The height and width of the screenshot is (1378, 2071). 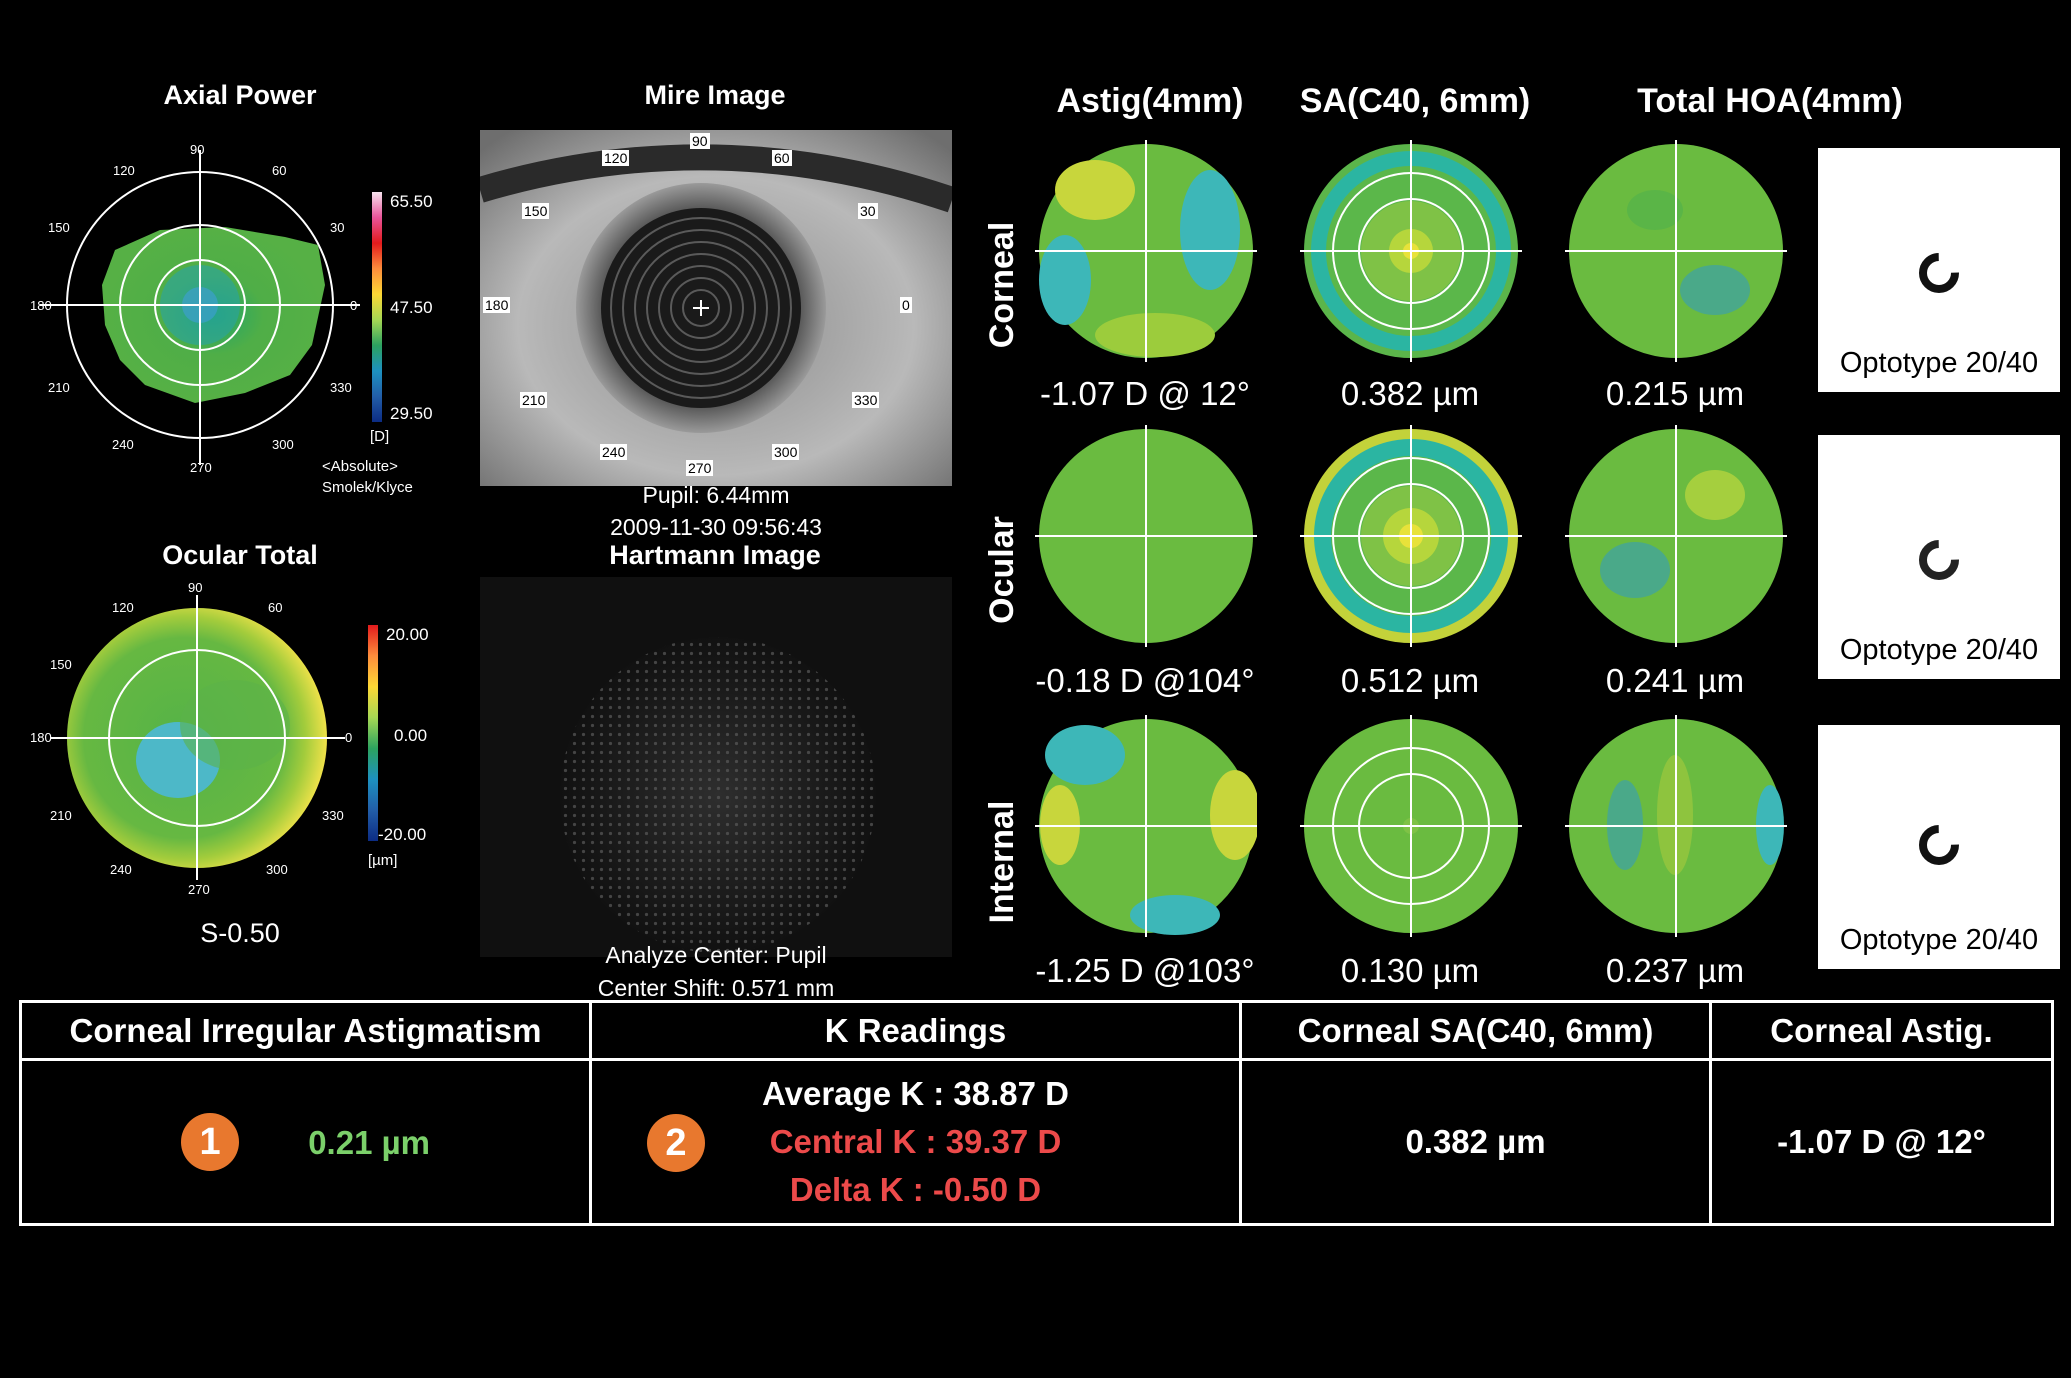 I want to click on ocular-astig-value: -0.18 D @104°, so click(x=1145, y=680).